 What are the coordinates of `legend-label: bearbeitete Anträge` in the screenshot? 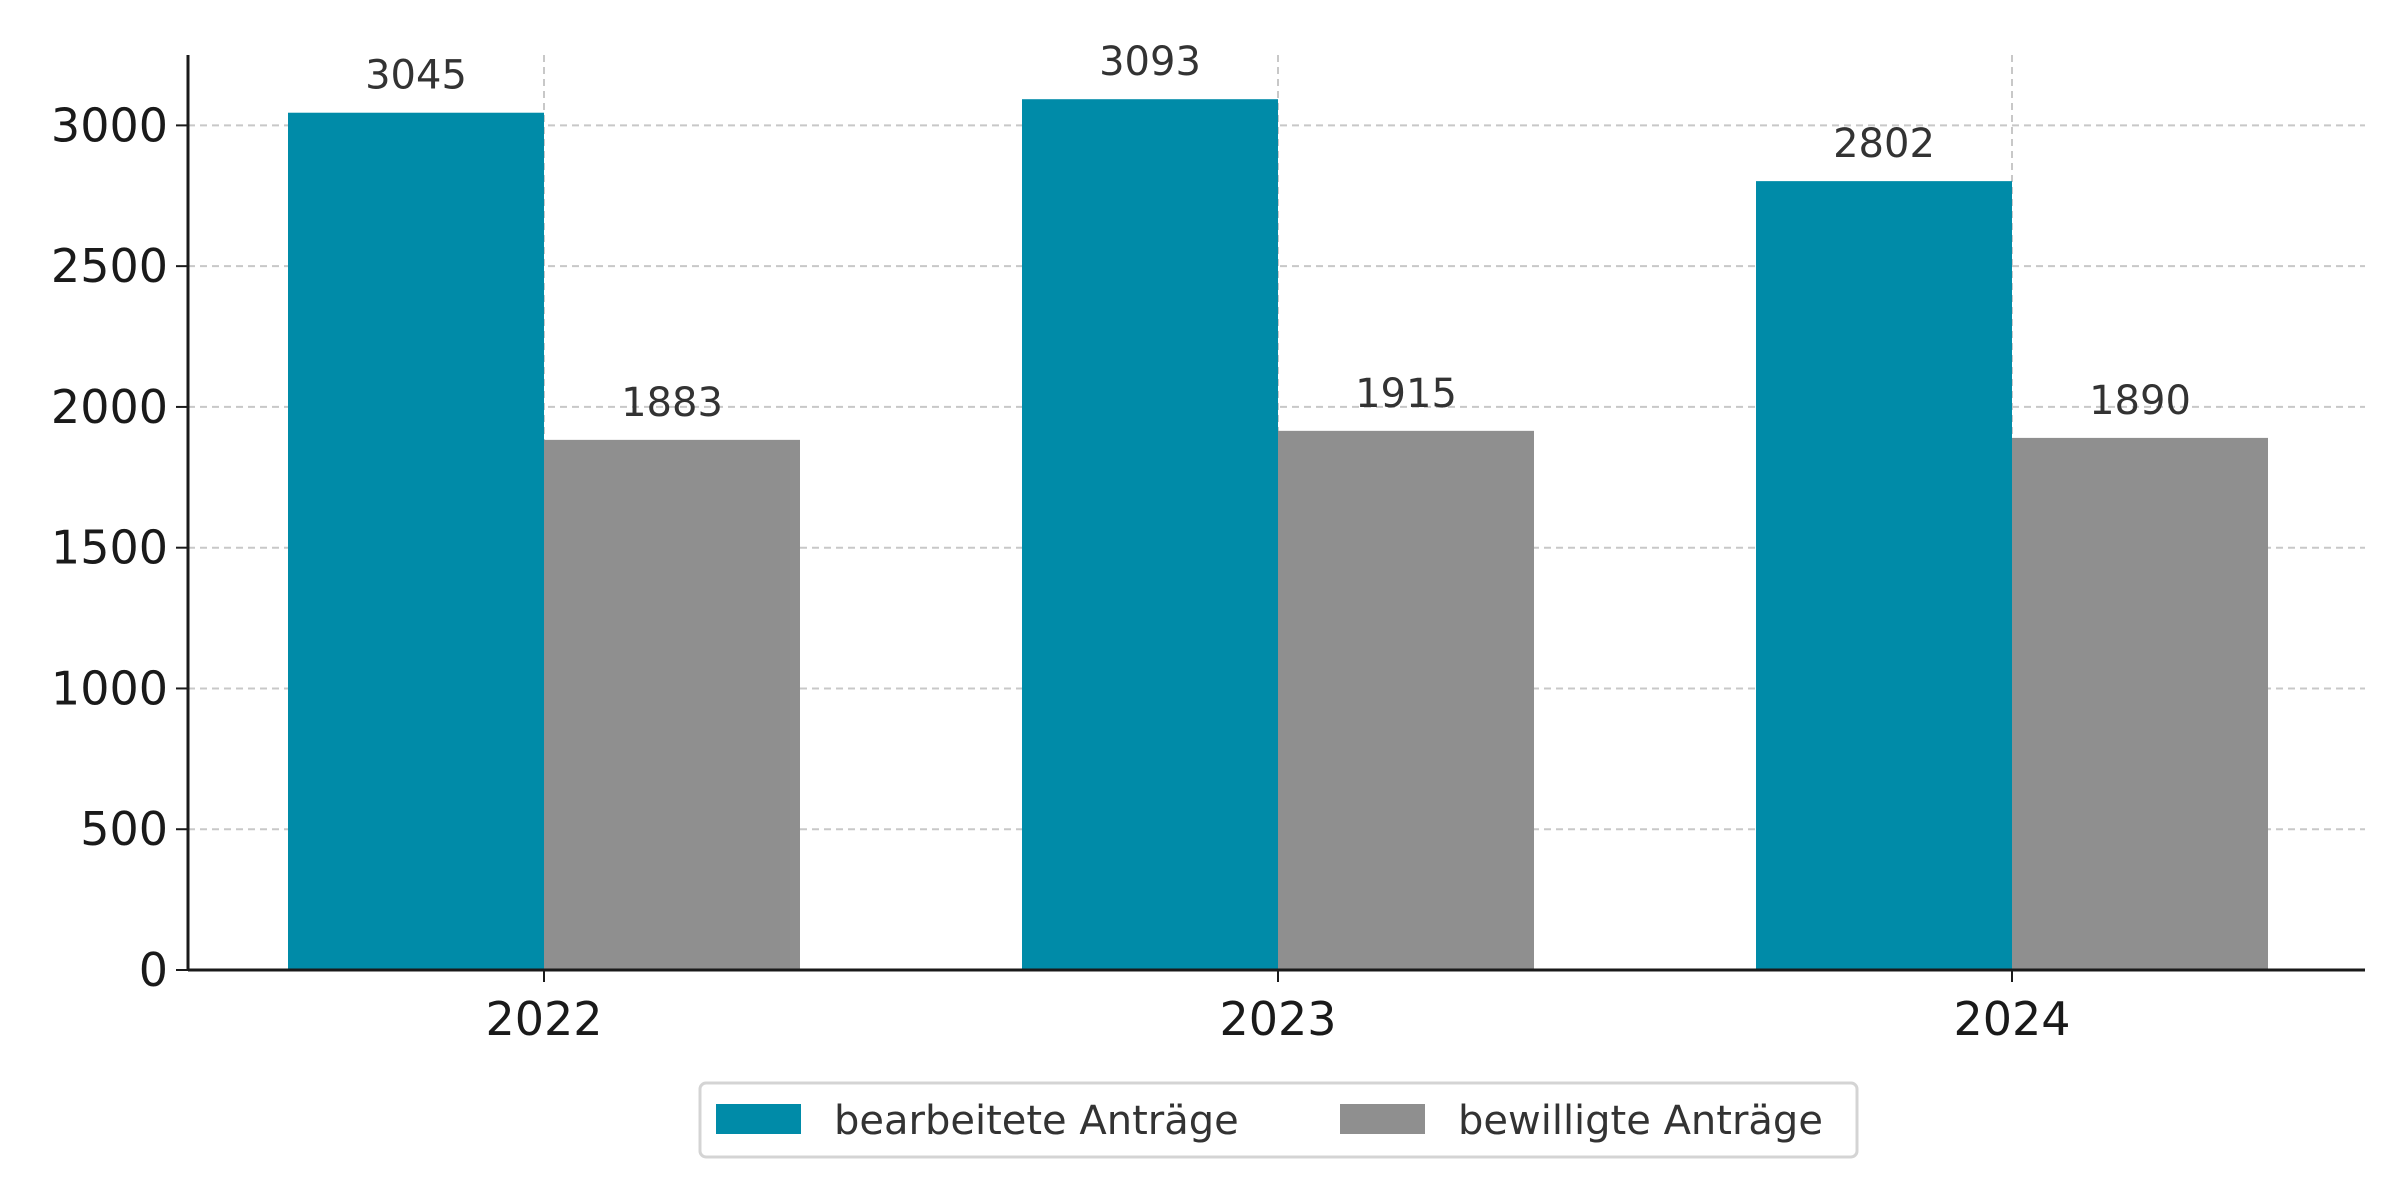 It's located at (1036, 1121).